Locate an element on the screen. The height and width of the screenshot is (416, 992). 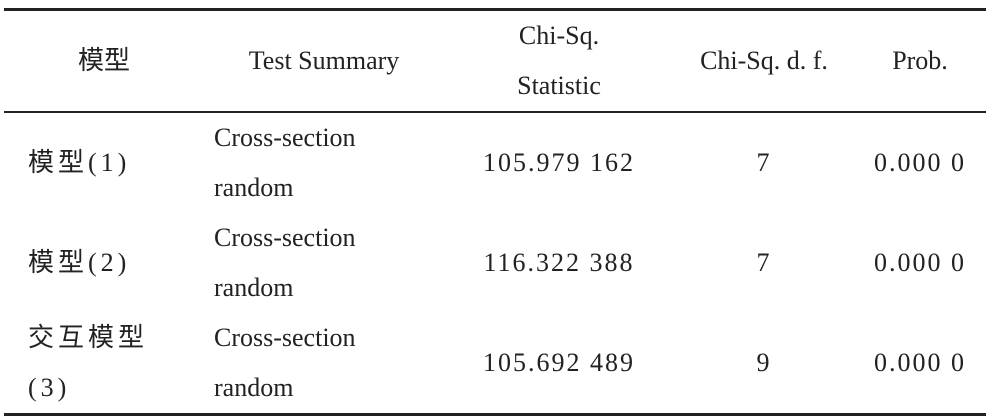
table-cell: 105.979 162 is located at coordinates (559, 162).